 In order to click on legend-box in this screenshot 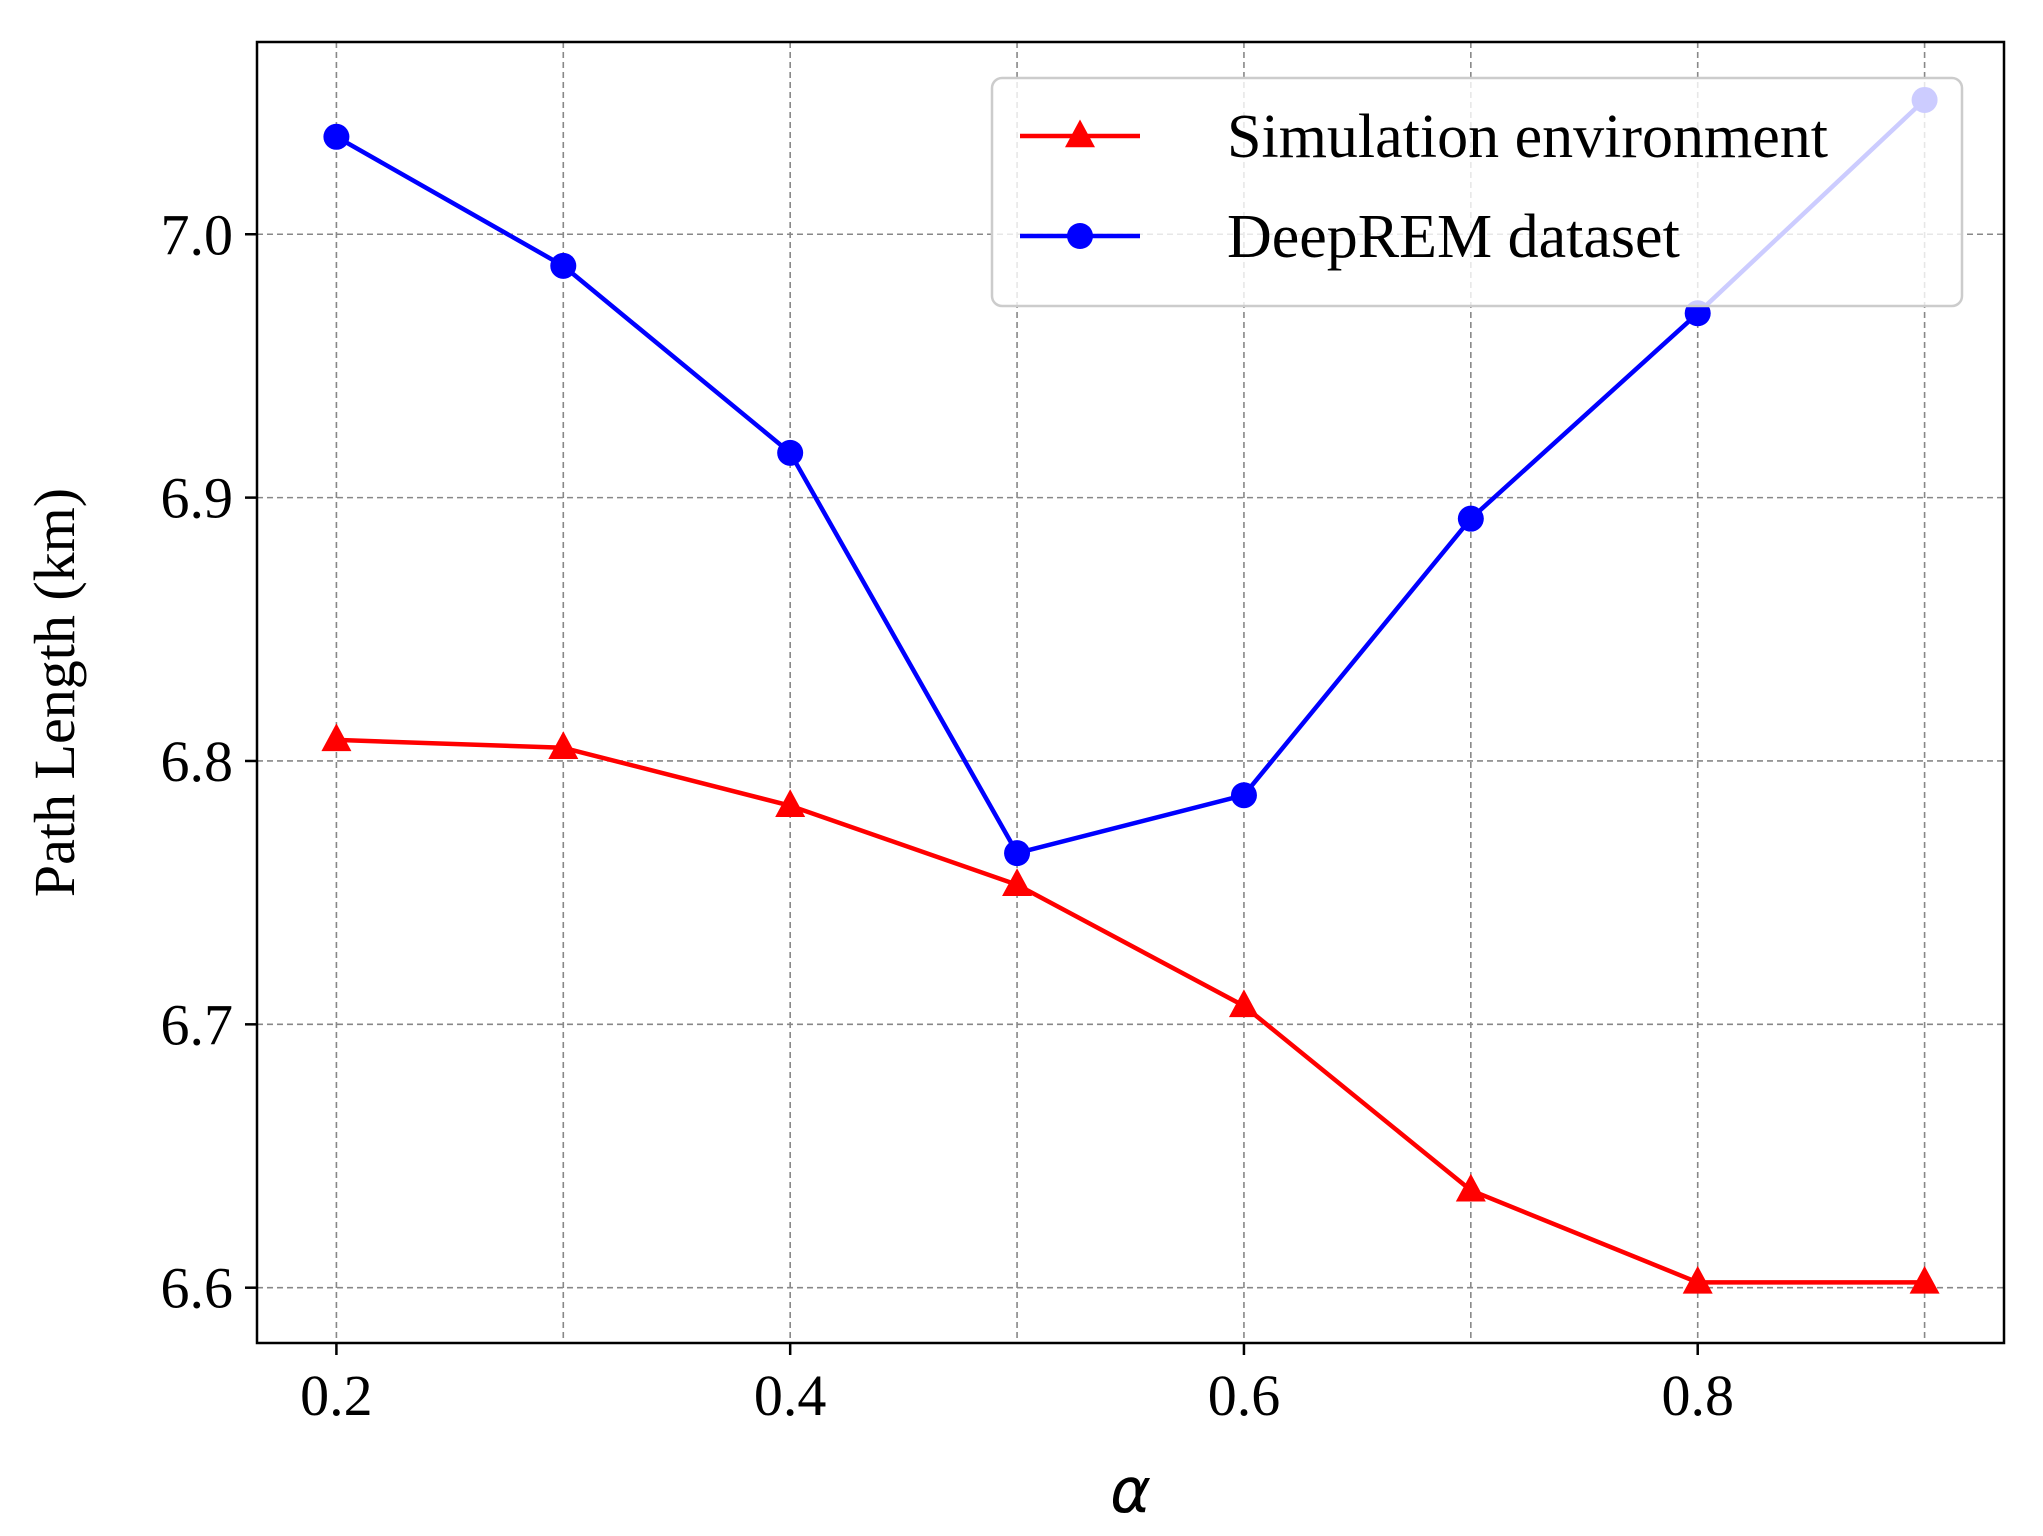, I will do `click(1477, 192)`.